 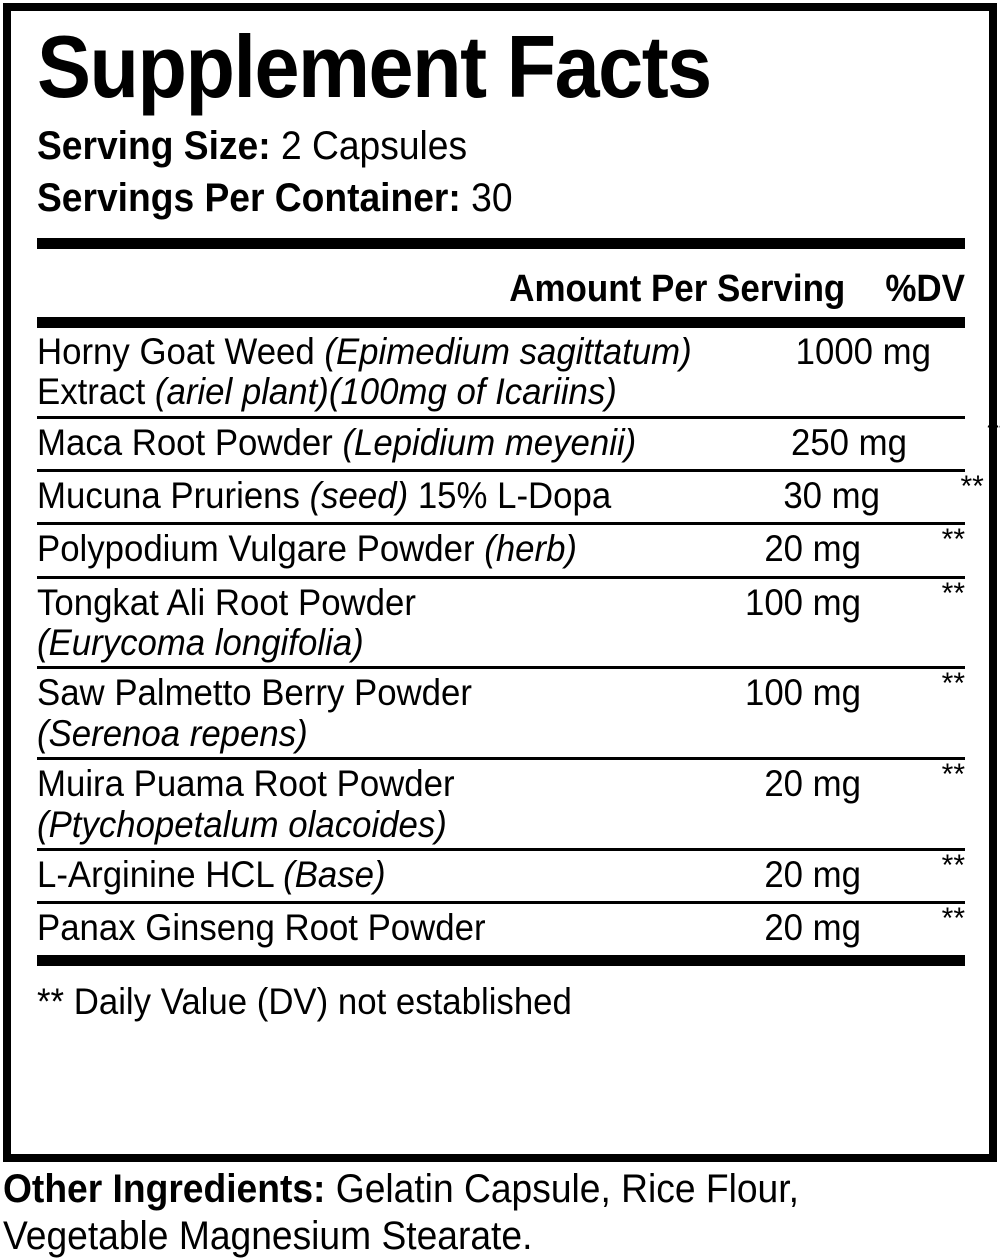 I want to click on ingredient-name: Saw Palmetto Berry Powder, so click(x=315, y=691).